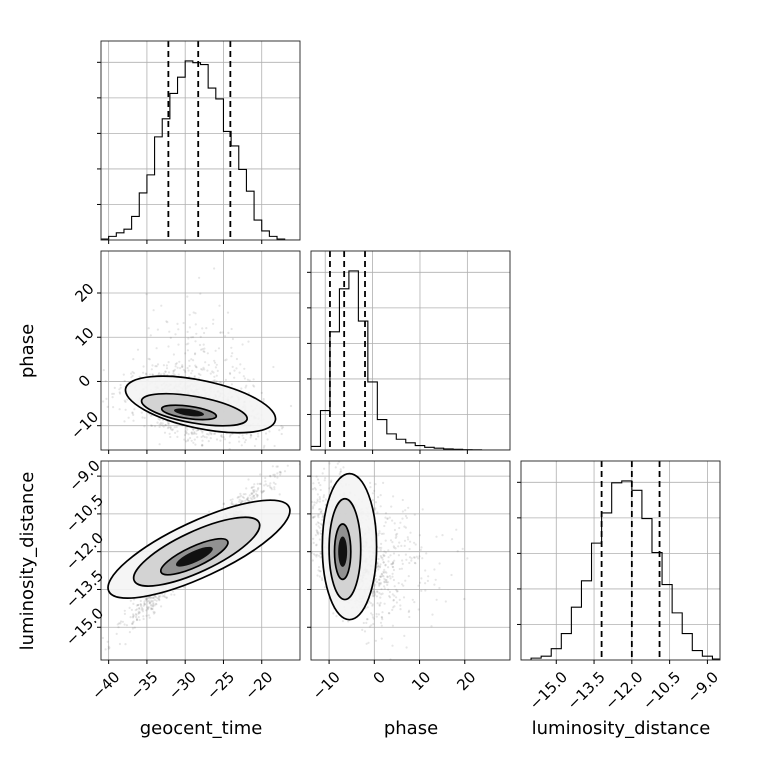  Describe the element at coordinates (105, 685) in the screenshot. I see `x-tick-label: −40` at that location.